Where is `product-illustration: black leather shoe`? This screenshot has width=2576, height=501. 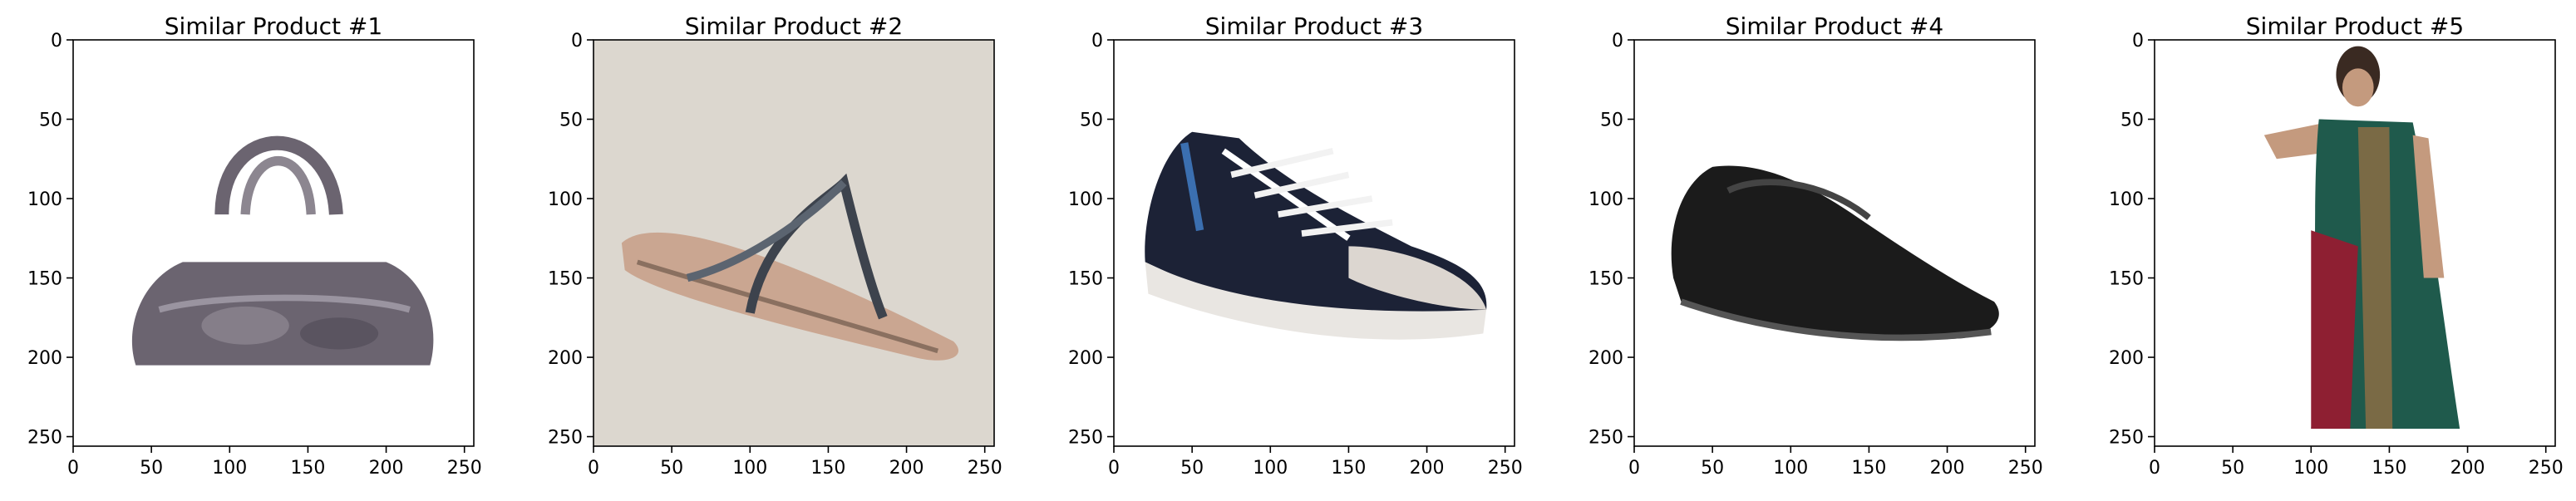
product-illustration: black leather shoe is located at coordinates (1835, 253).